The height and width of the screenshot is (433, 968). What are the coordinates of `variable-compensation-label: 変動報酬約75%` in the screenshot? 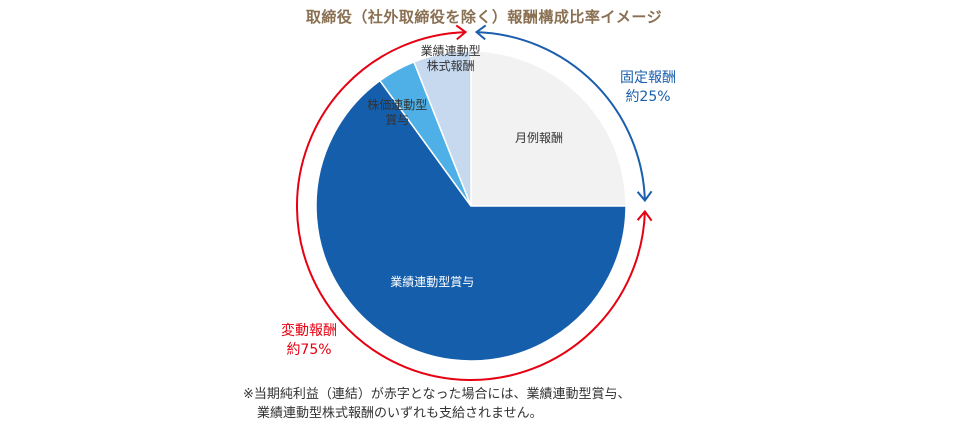 It's located at (309, 340).